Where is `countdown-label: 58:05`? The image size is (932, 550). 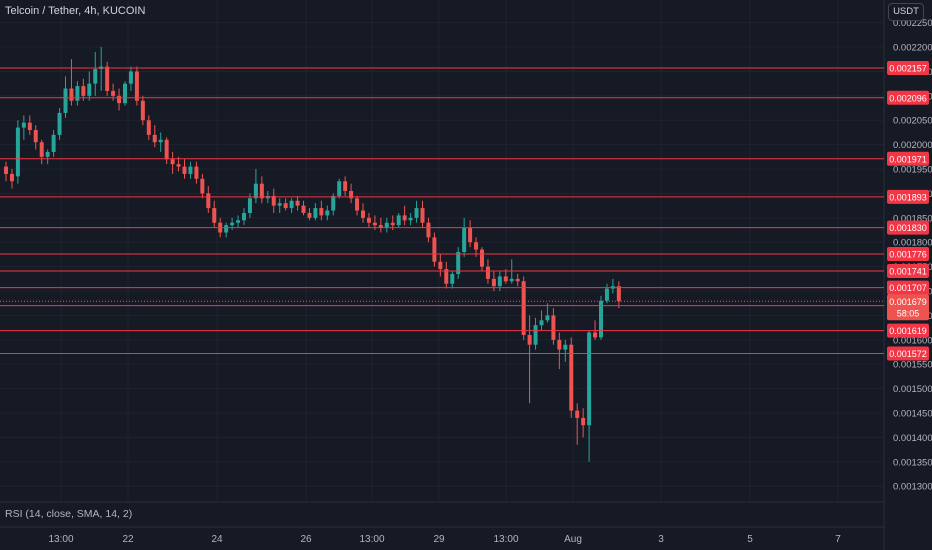 countdown-label: 58:05 is located at coordinates (908, 313).